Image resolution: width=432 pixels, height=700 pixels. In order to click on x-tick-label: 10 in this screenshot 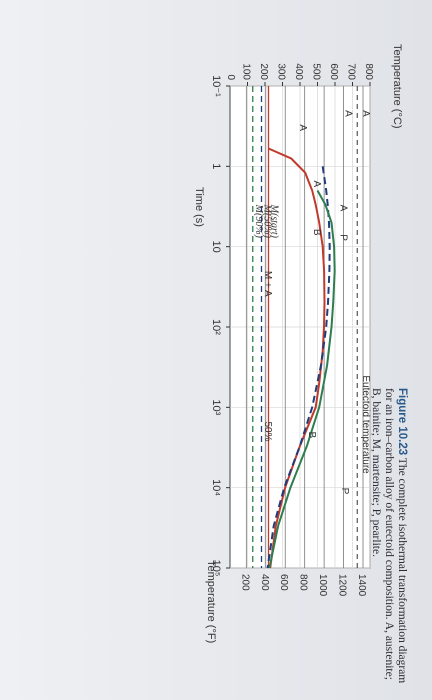, I will do `click(216, 247)`.